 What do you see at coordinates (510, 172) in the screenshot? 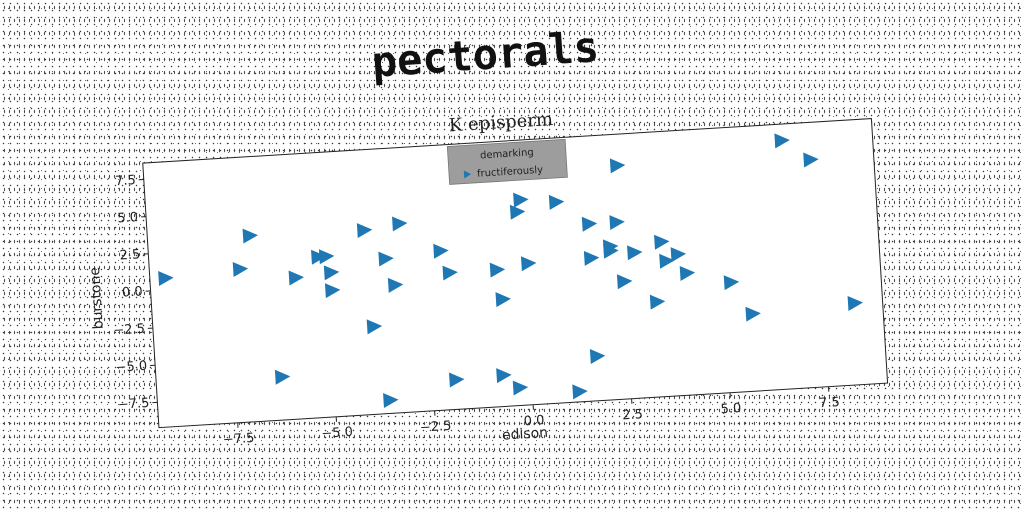
I see `legend-entry-label: fructiferously` at bounding box center [510, 172].